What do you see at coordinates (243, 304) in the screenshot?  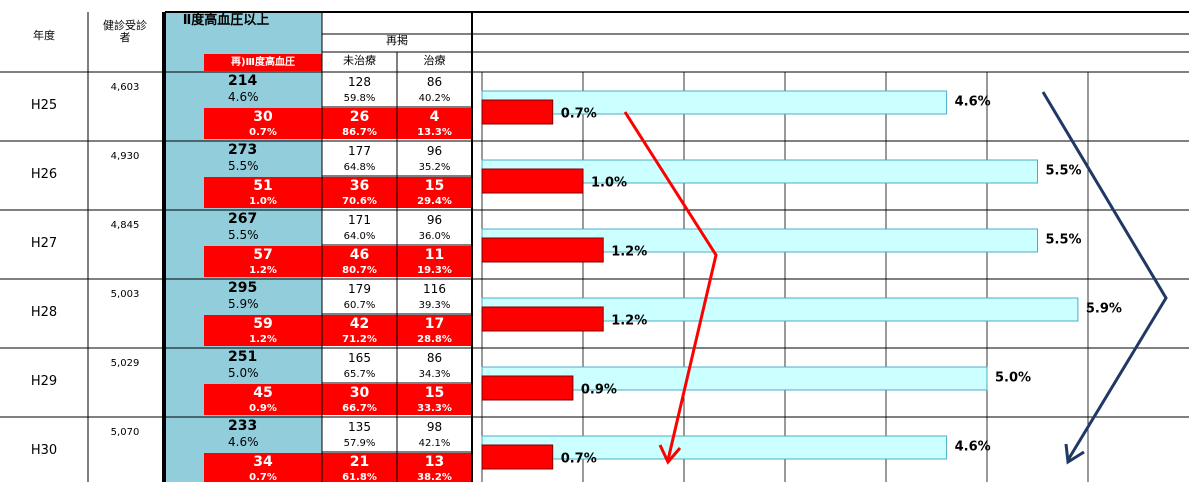 I see `g2-pct: 5.9%` at bounding box center [243, 304].